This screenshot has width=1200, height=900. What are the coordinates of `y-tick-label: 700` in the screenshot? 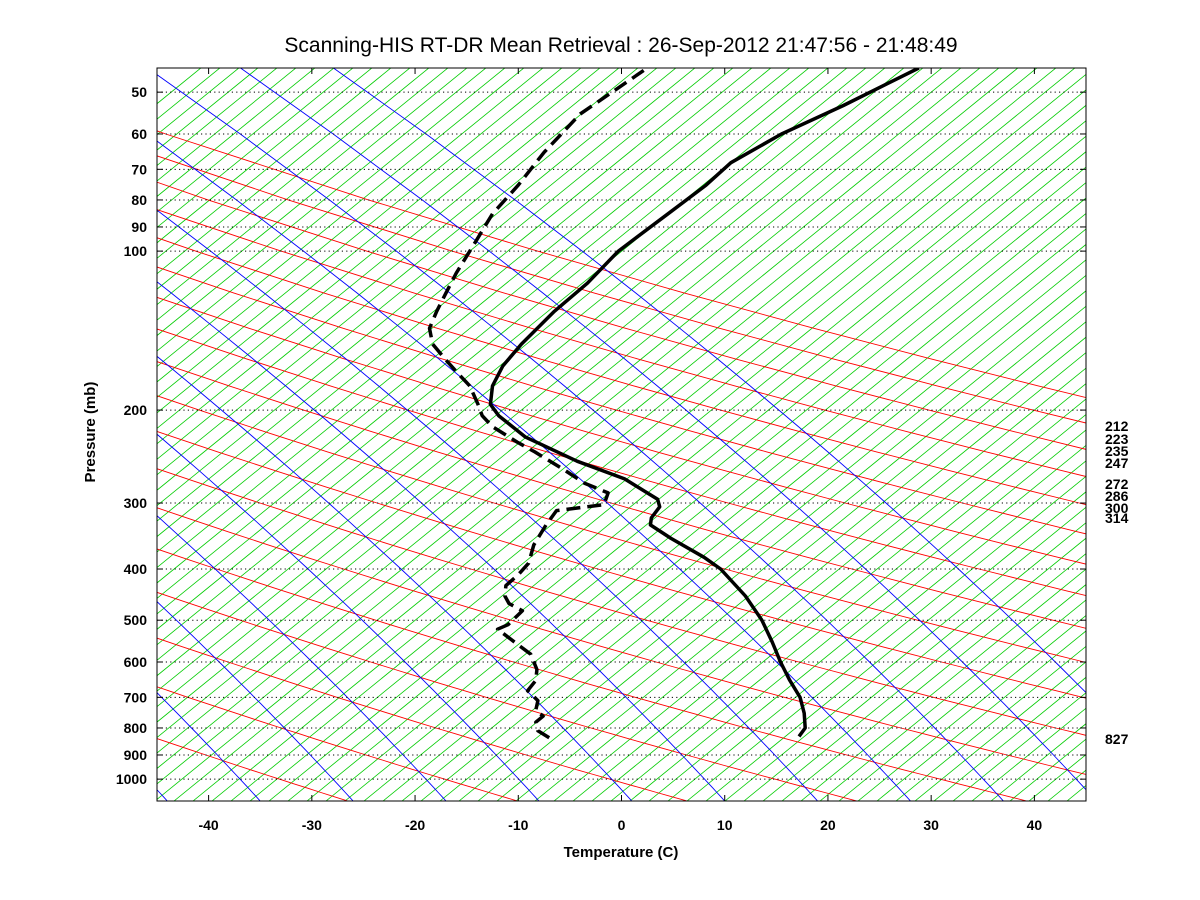 It's located at (136, 697).